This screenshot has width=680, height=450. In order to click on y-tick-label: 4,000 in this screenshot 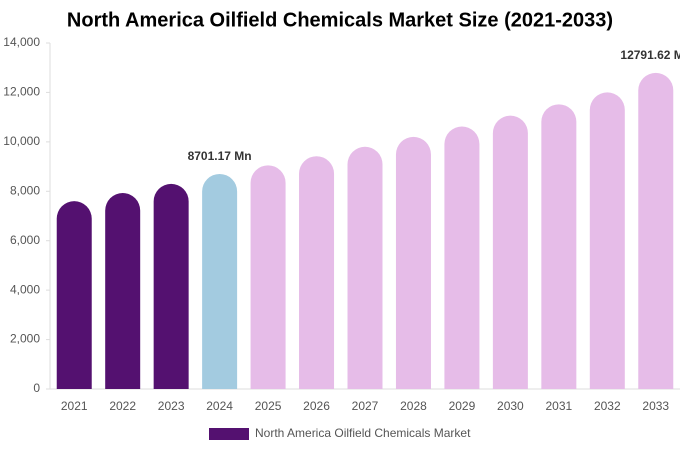, I will do `click(25, 289)`.